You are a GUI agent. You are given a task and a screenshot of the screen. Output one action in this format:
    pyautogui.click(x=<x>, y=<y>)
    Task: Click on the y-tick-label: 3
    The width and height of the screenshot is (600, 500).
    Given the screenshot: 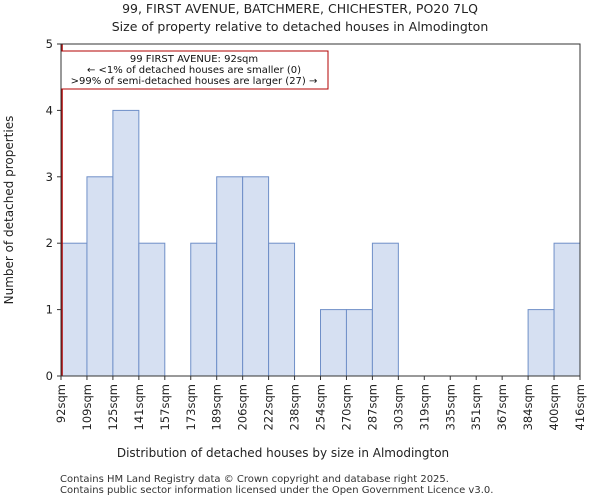 What is the action you would take?
    pyautogui.click(x=49, y=177)
    